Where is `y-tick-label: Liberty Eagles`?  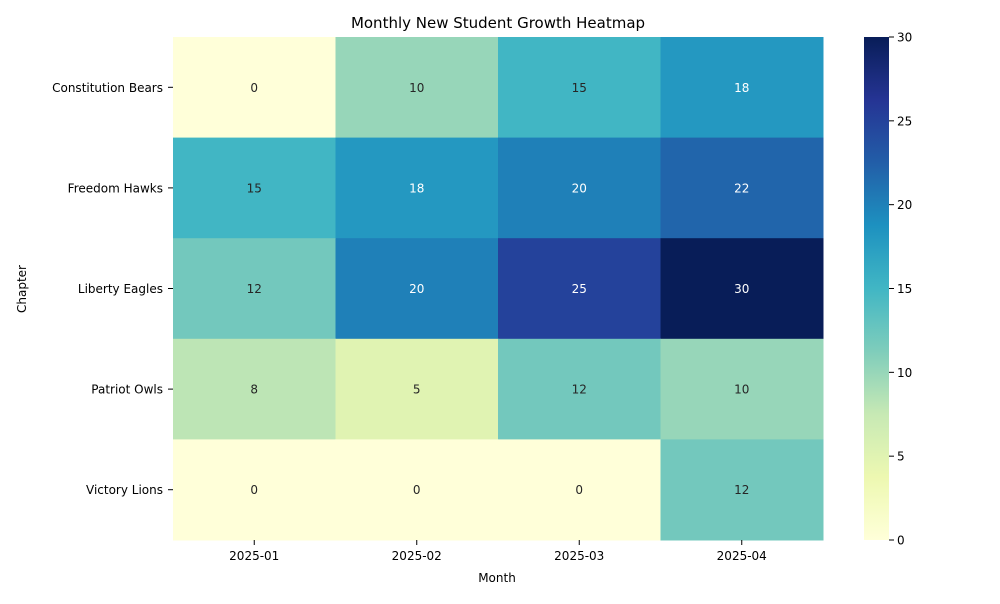 y-tick-label: Liberty Eagles is located at coordinates (120, 289).